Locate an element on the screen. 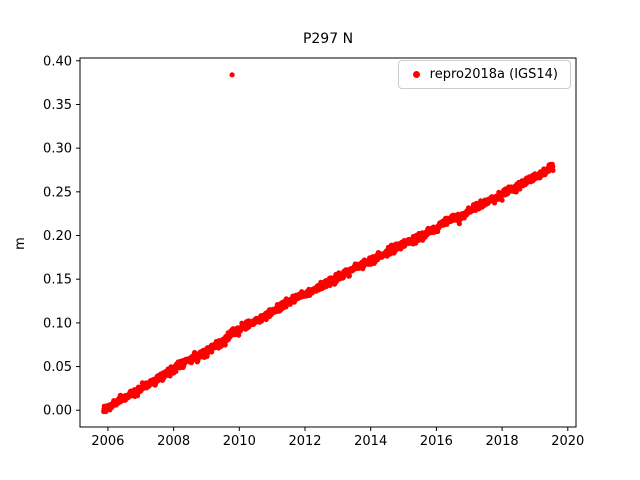 The image size is (640, 480). y-tick-label: 0.40 is located at coordinates (57, 61).